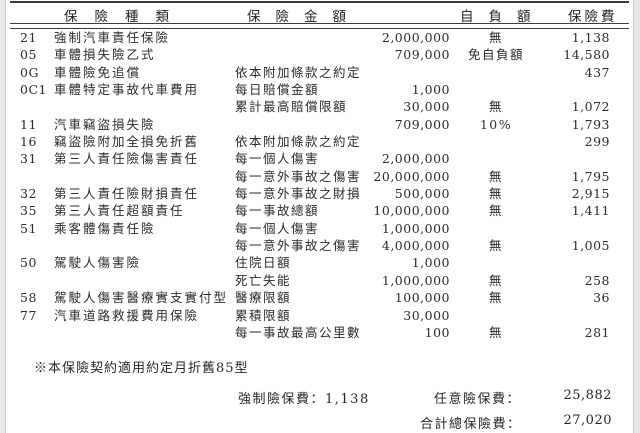  Describe the element at coordinates (112, 37) in the screenshot. I see `coverage-name: 強制汽車責任保險` at that location.